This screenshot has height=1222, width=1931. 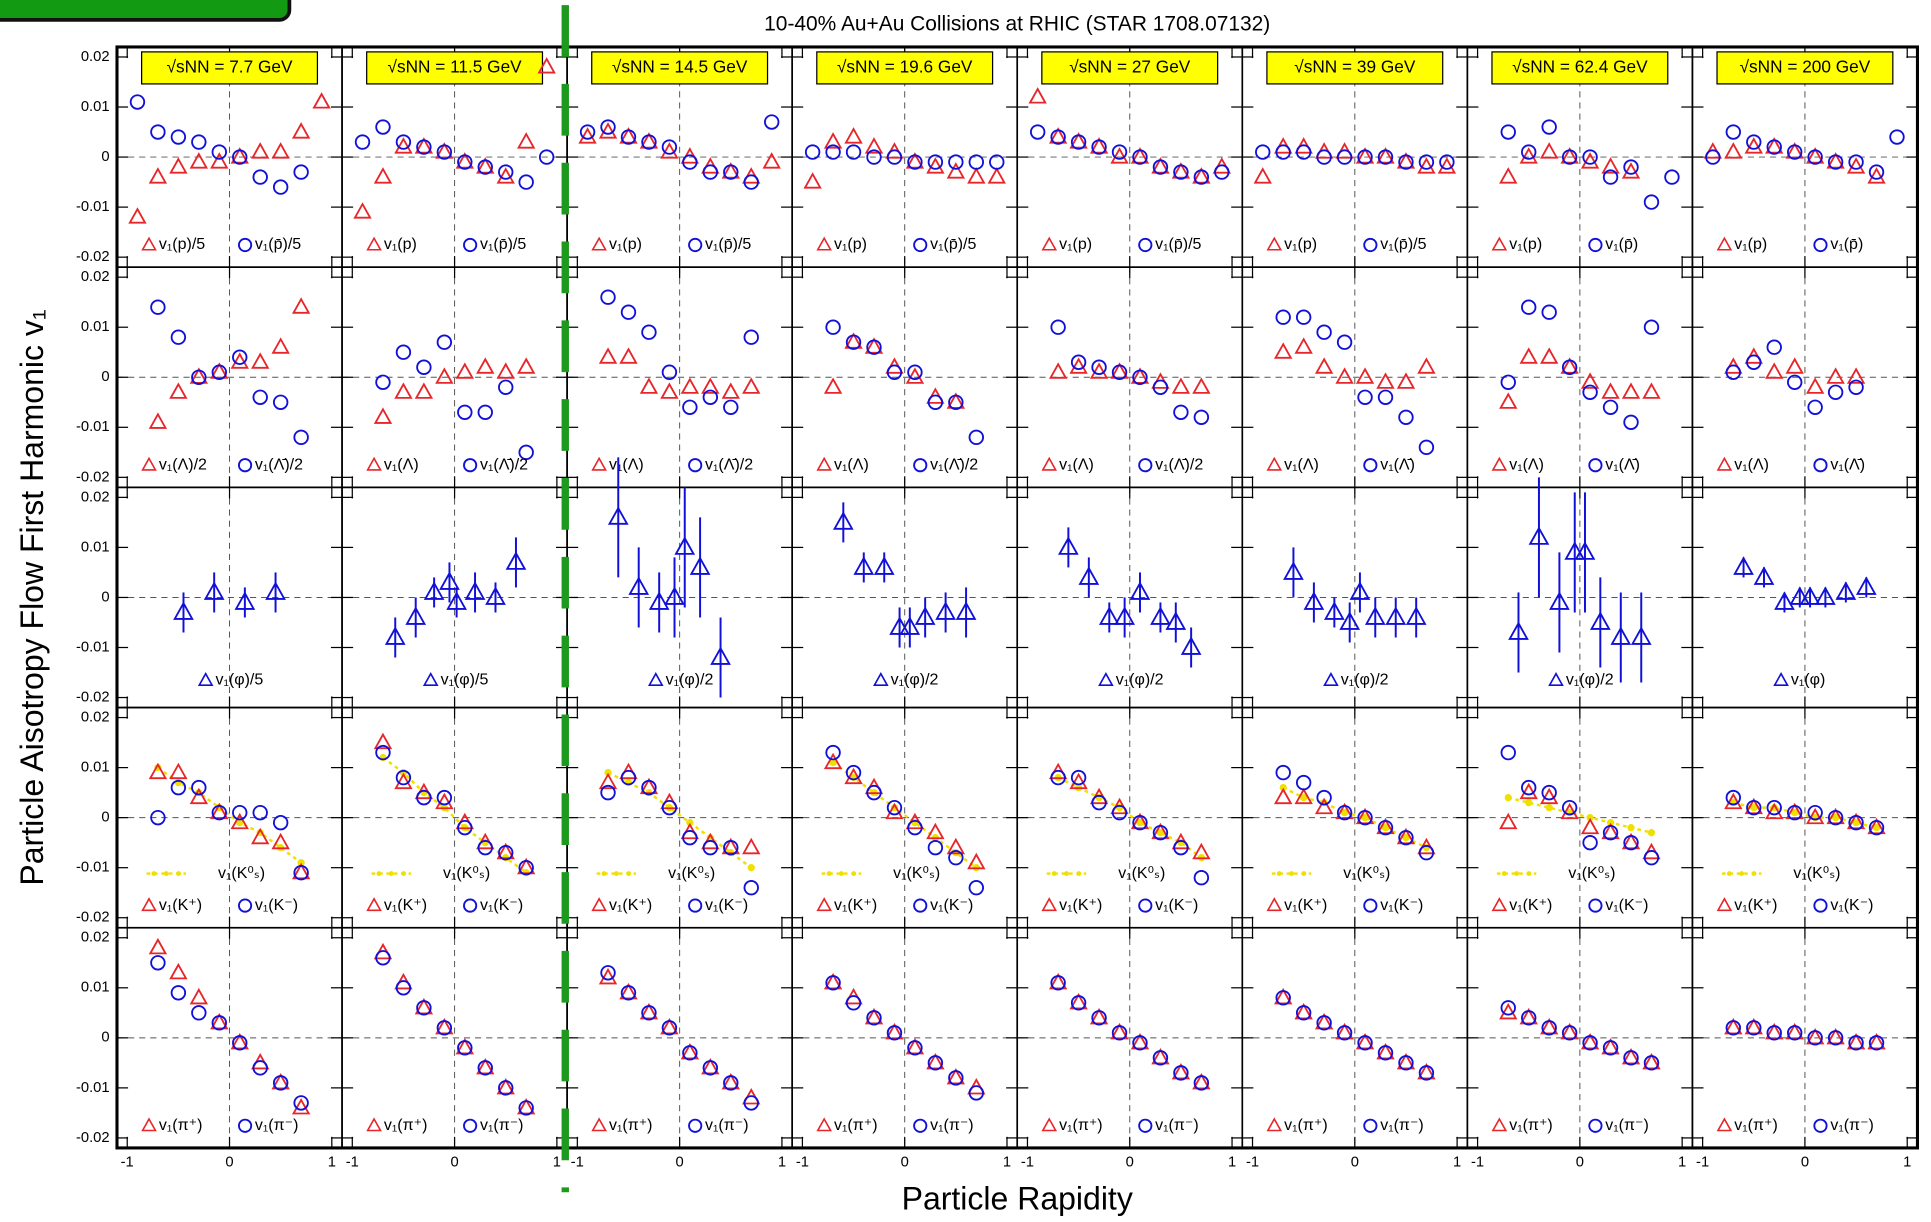 What do you see at coordinates (400, 244) in the screenshot?
I see `legend-label: v₁(p)` at bounding box center [400, 244].